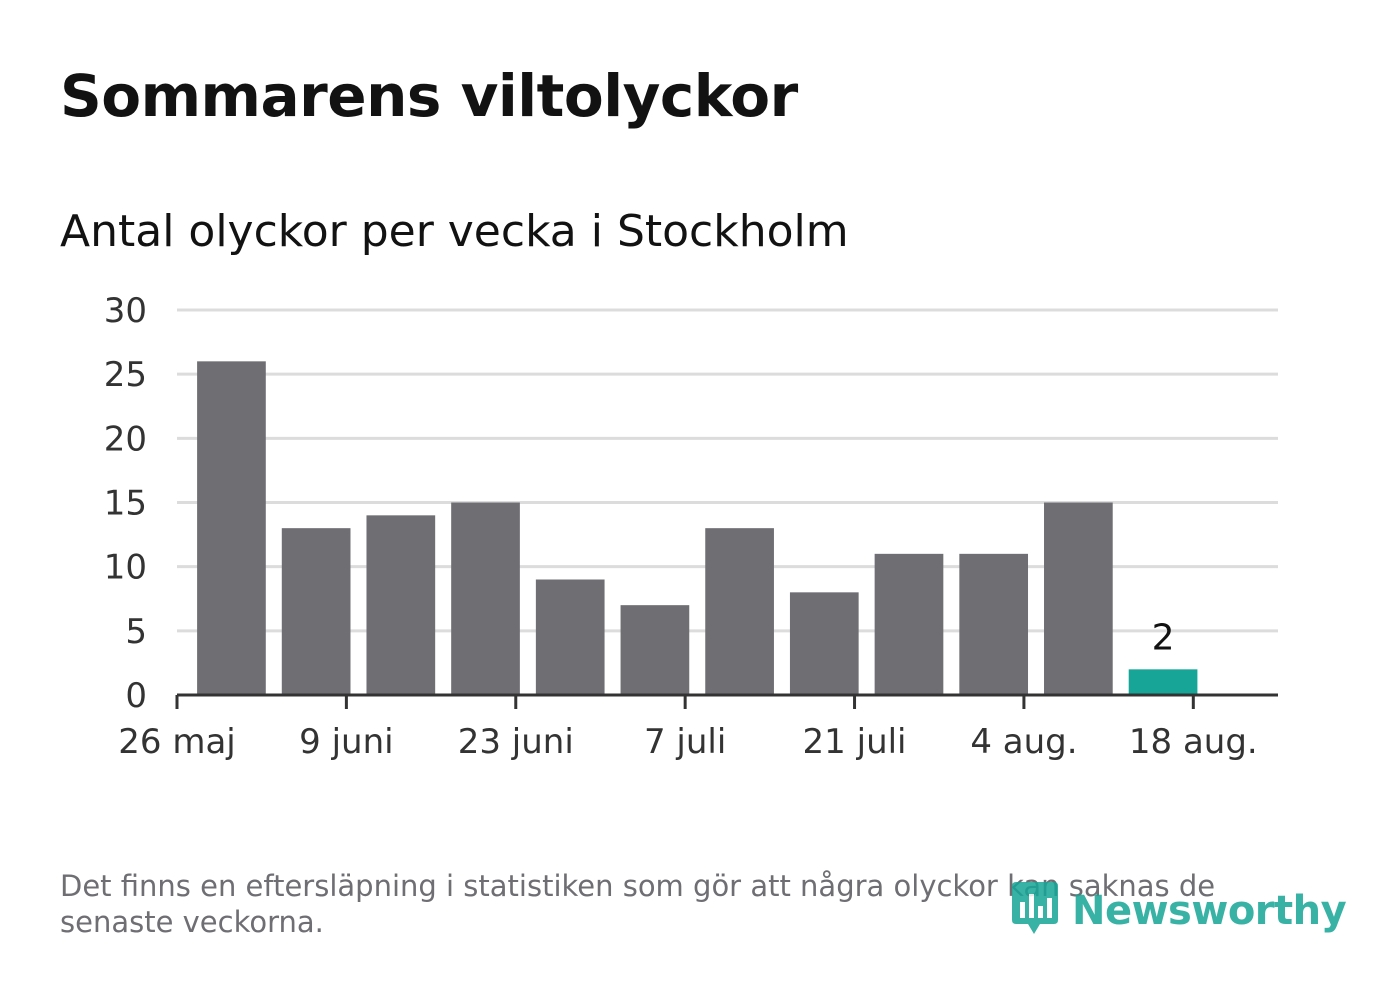  What do you see at coordinates (346, 742) in the screenshot?
I see `x-tick-label: 9 juni` at bounding box center [346, 742].